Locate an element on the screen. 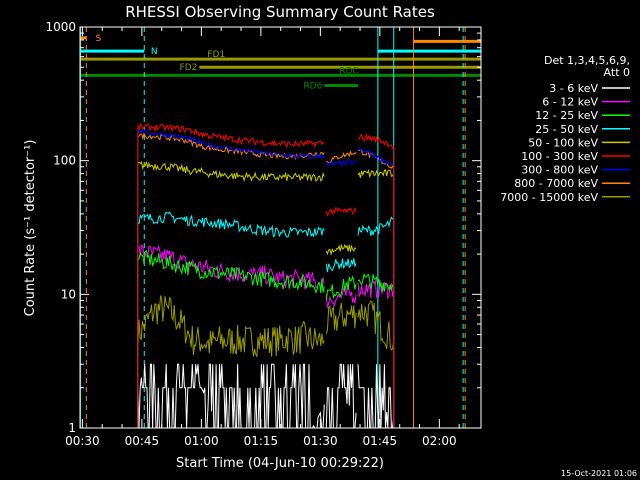 The image size is (640, 480). flag-bars: S N FD1 FD2 RDC RD6 is located at coordinates (280, 63).